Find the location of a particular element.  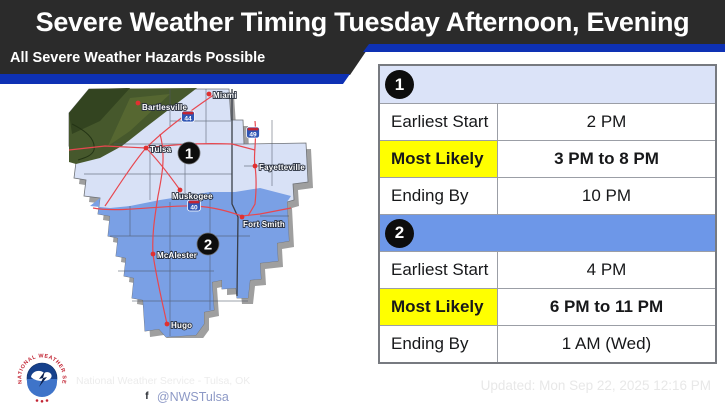

header-subtitle: All Severe Weather Hazards Possible is located at coordinates (138, 58).